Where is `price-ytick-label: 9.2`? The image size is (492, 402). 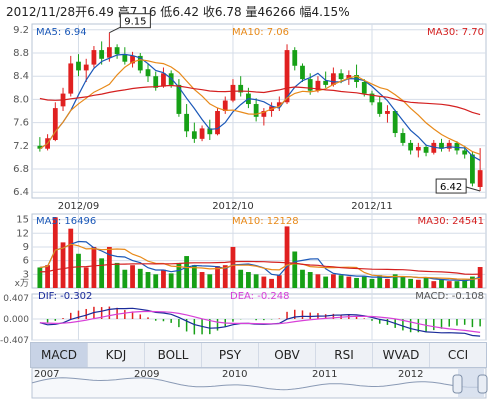 price-ytick-label: 9.2 is located at coordinates (21, 30).